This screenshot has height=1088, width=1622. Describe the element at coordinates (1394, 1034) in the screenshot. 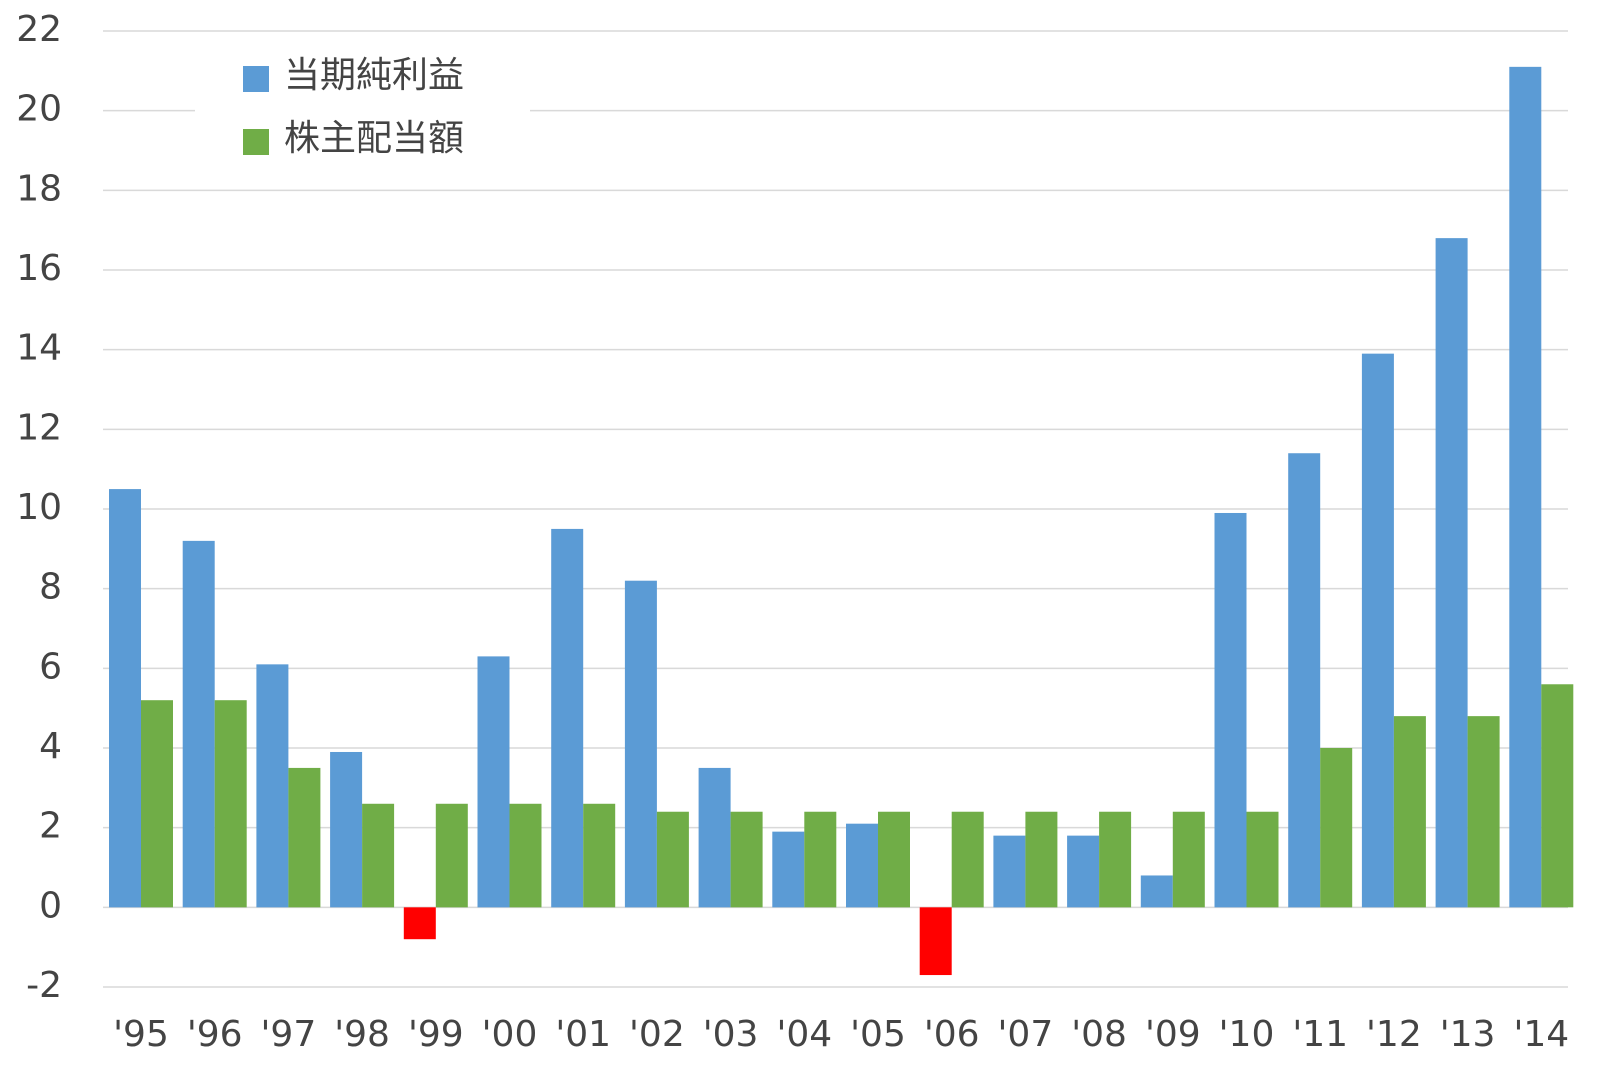

I see `x-tick-label: '12` at that location.